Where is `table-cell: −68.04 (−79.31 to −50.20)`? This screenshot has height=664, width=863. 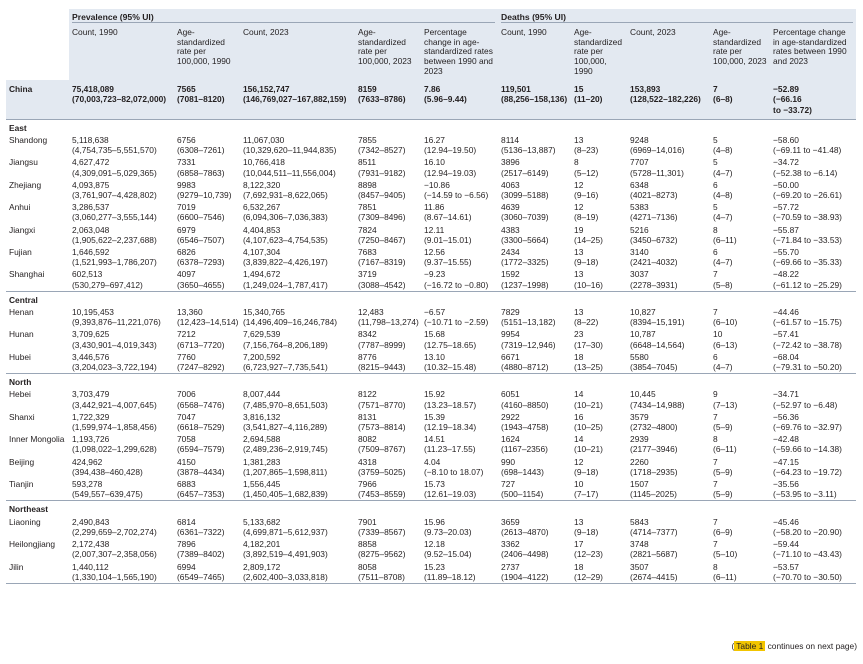
table-cell: −68.04 (−79.31 to −50.20) is located at coordinates (813, 362).